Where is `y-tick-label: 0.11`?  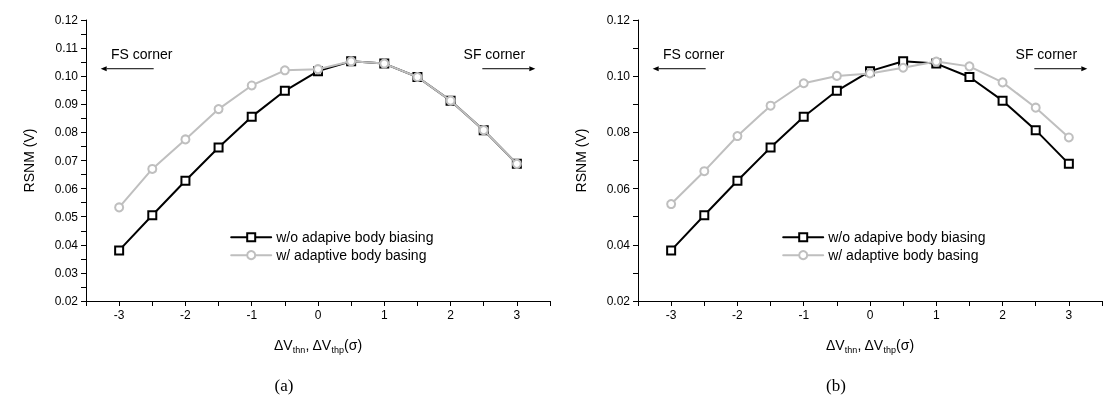
y-tick-label: 0.11 is located at coordinates (67, 48).